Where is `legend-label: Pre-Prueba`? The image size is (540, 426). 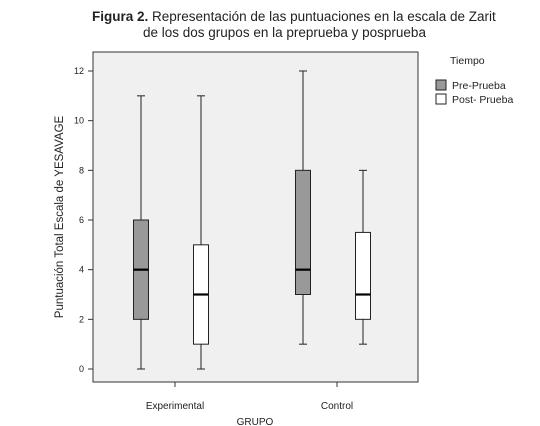 legend-label: Pre-Prueba is located at coordinates (479, 86).